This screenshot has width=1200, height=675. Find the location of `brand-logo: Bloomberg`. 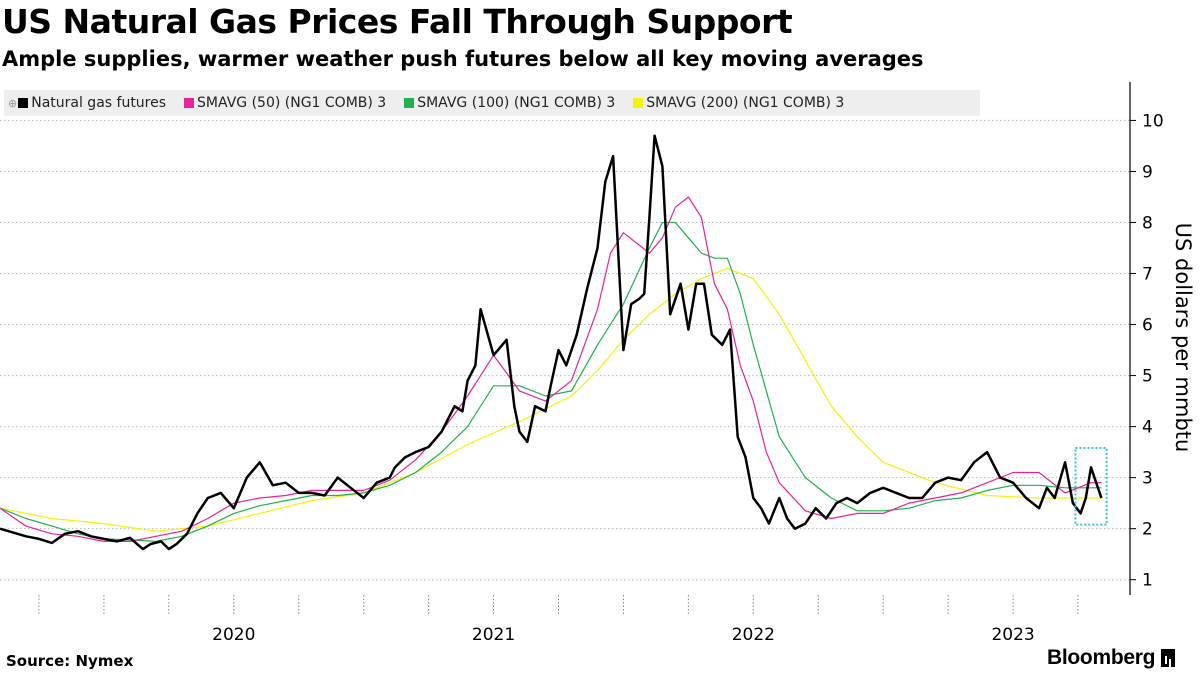

brand-logo: Bloomberg is located at coordinates (1111, 658).